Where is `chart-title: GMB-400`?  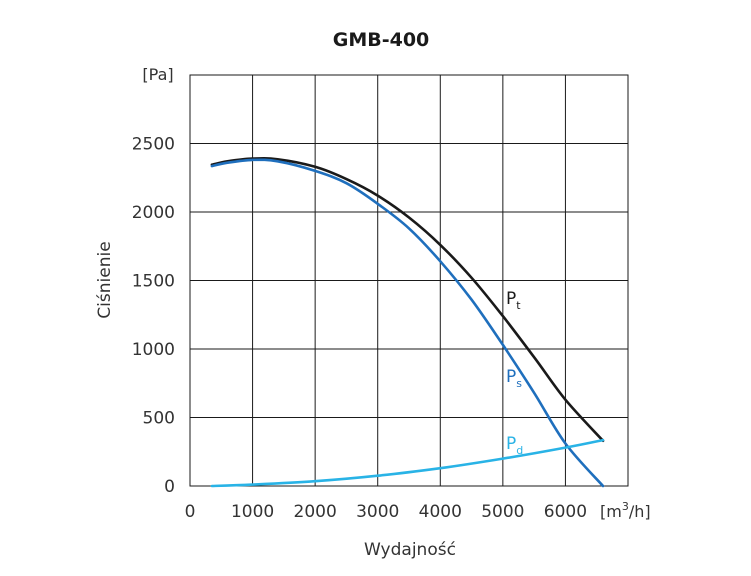 chart-title: GMB-400 is located at coordinates (381, 40).